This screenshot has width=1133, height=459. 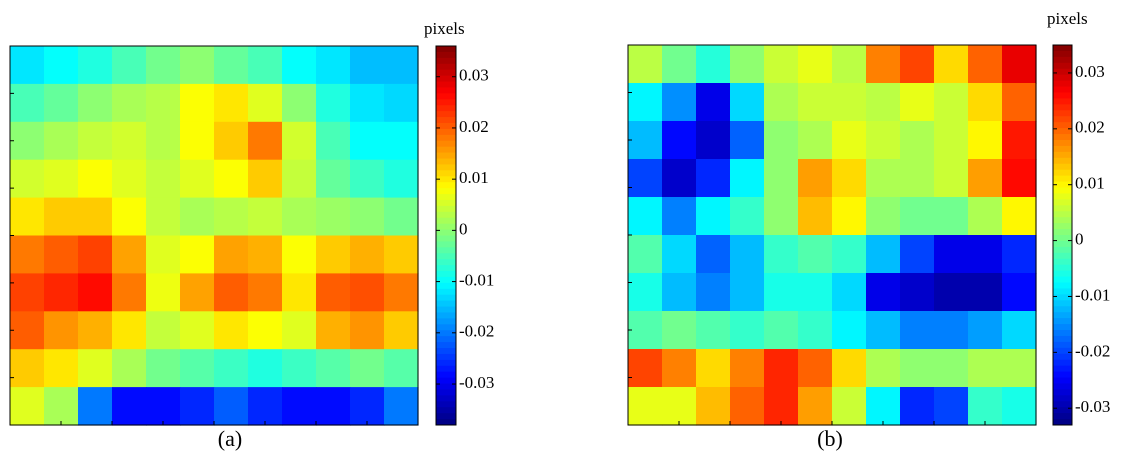 What do you see at coordinates (830, 438) in the screenshot?
I see `caption: (b)` at bounding box center [830, 438].